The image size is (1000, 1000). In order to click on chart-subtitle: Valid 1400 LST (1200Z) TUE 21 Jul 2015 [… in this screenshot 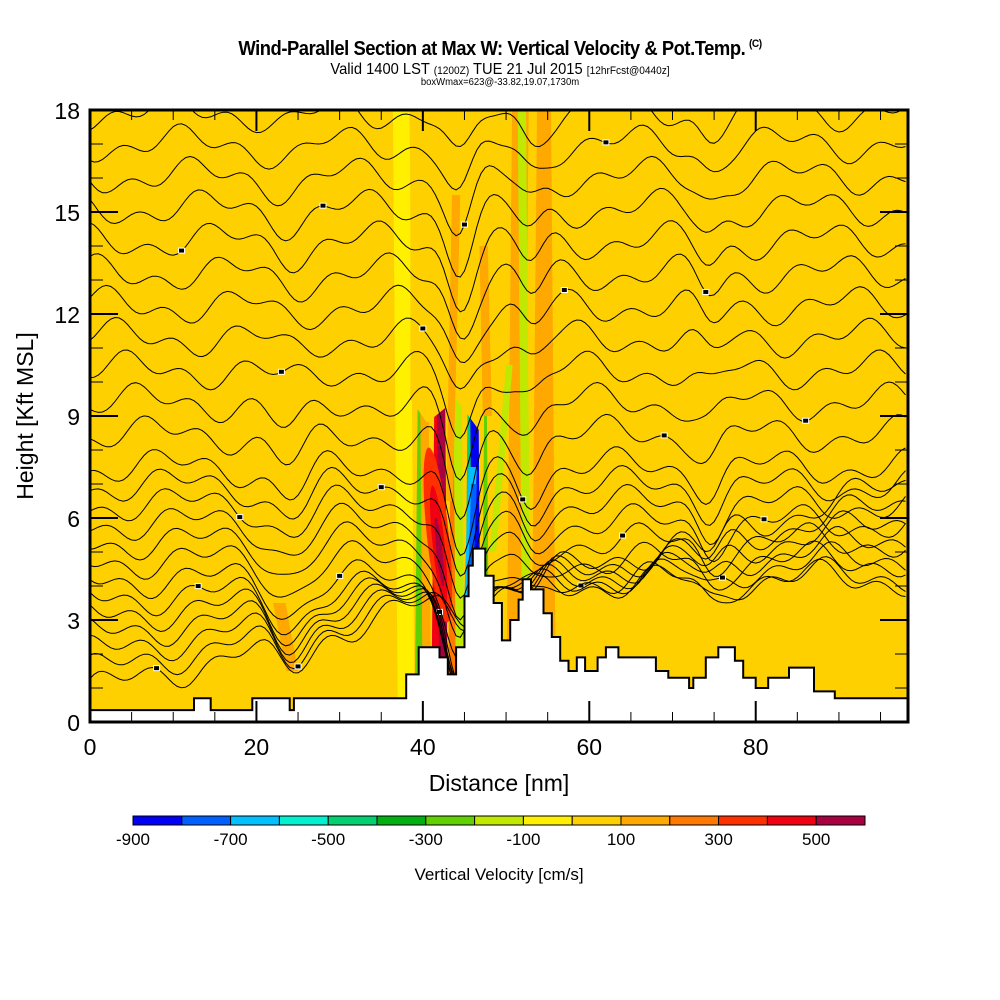, I will do `click(500, 70)`.